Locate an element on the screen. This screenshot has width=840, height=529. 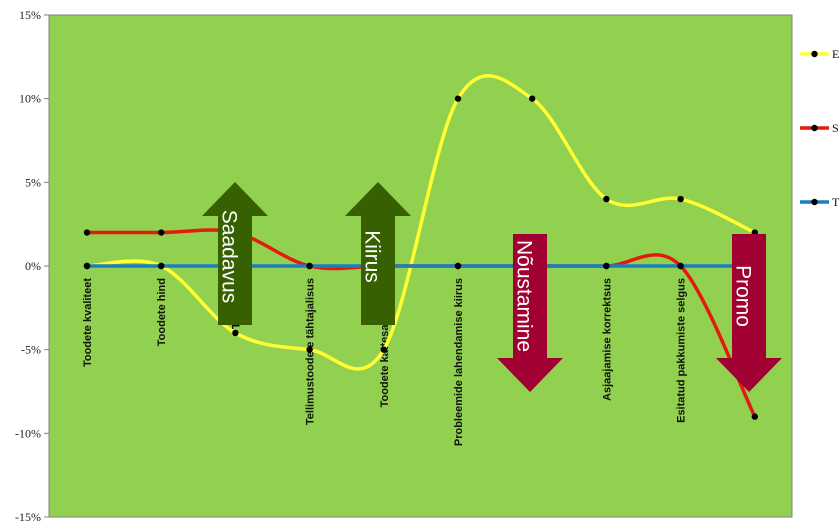
x-tick-label: Esitatud pakkumiste selgus is located at coordinates (682, 350).